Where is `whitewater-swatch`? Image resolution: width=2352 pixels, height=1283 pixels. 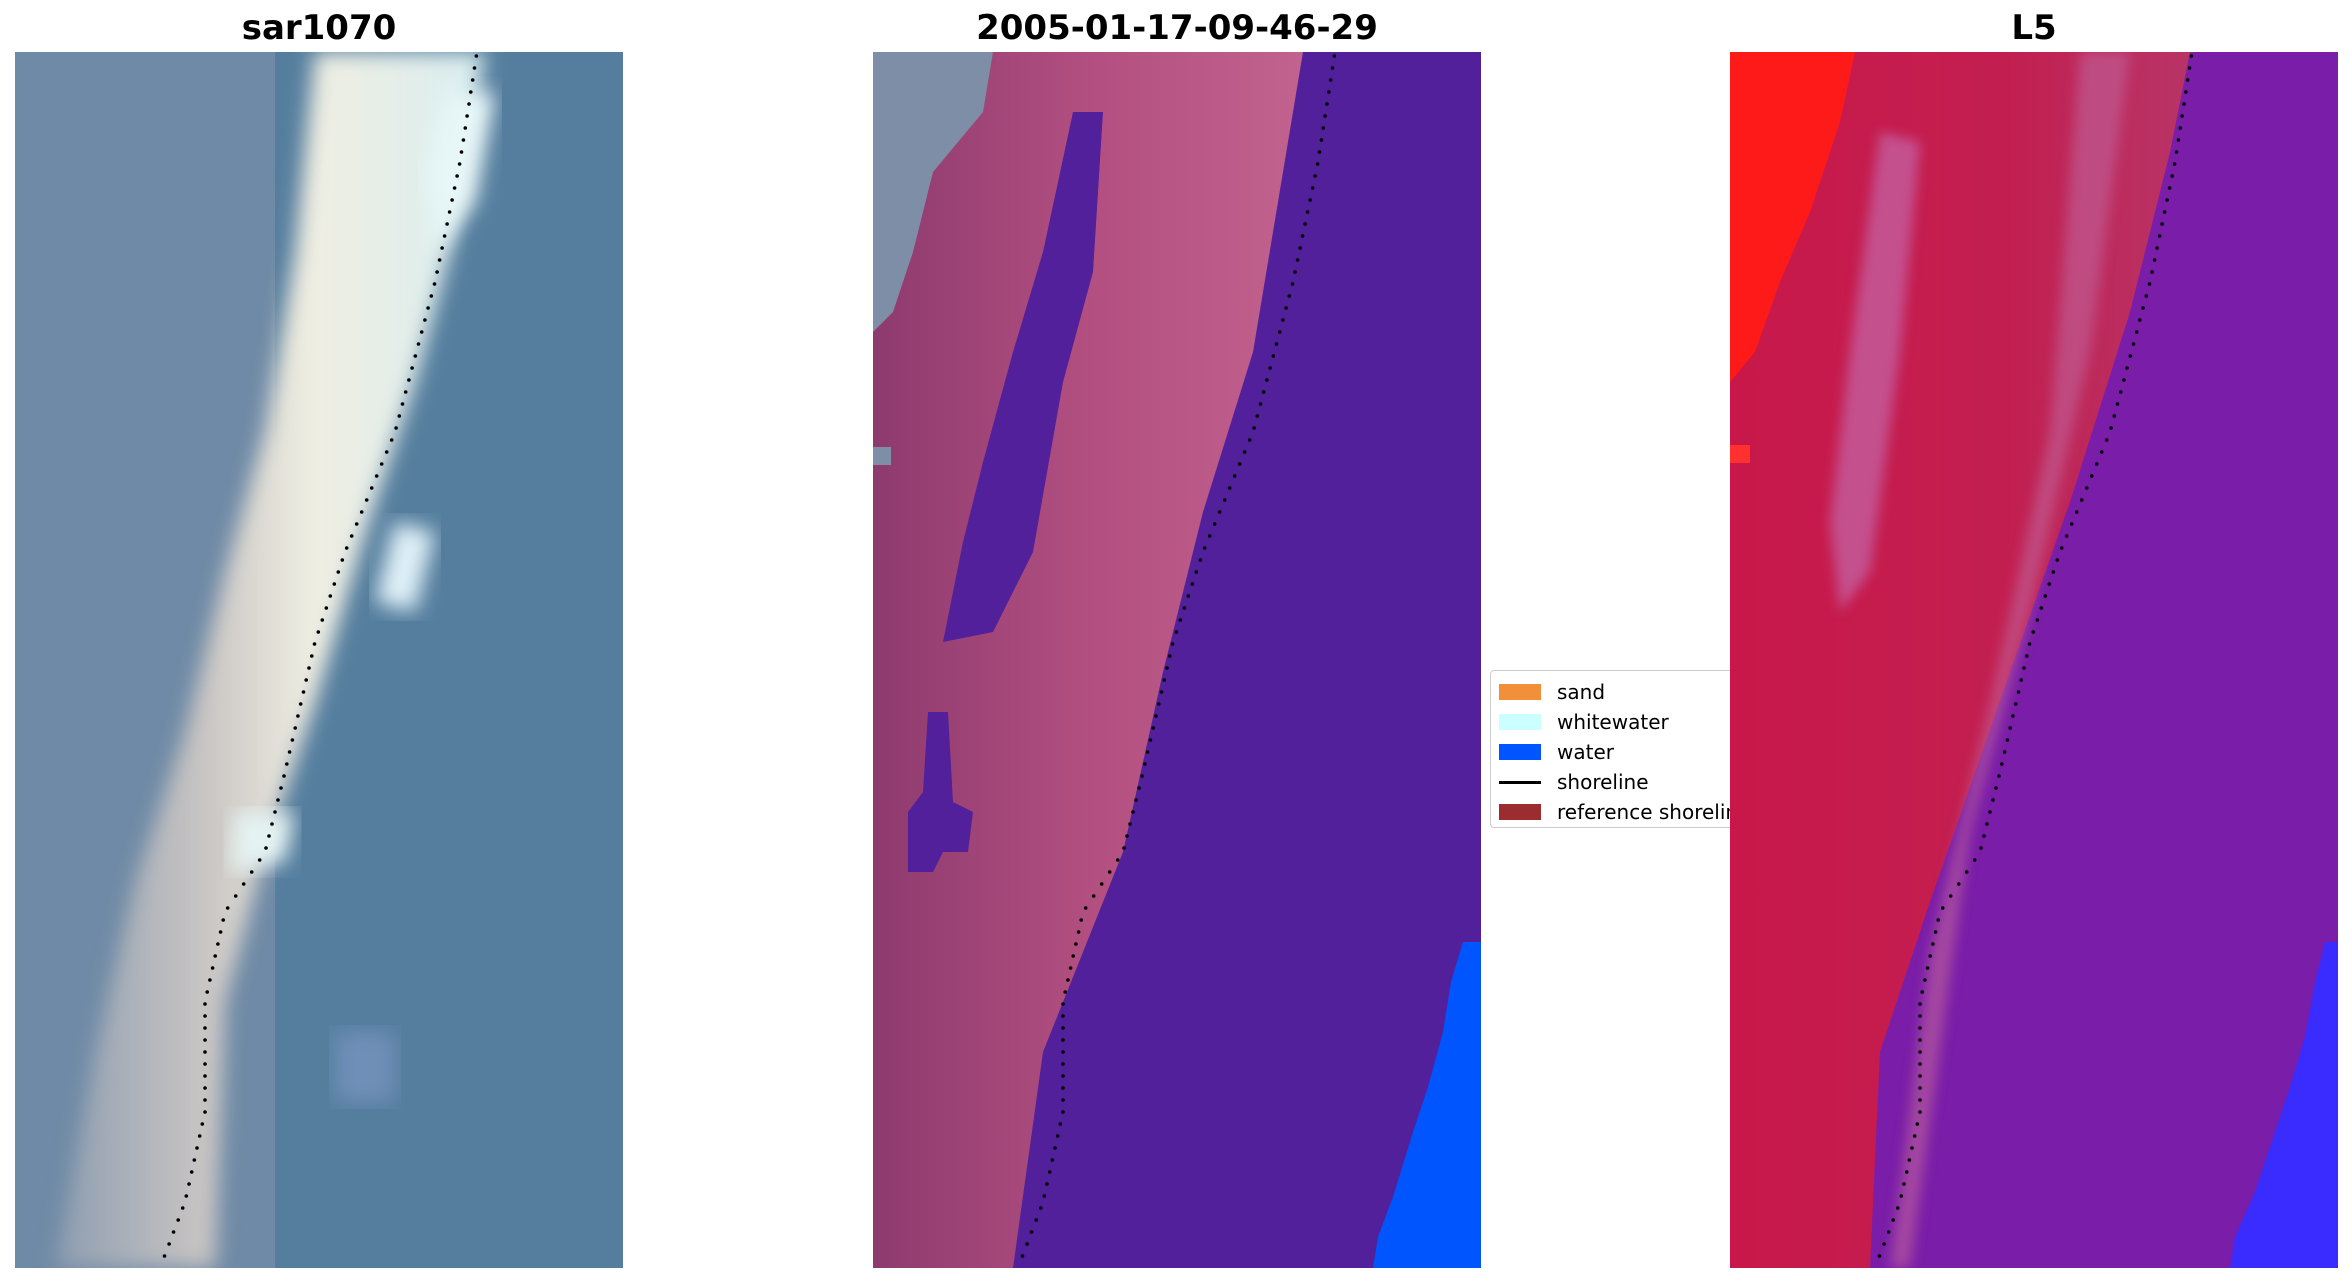
whitewater-swatch is located at coordinates (1520, 722).